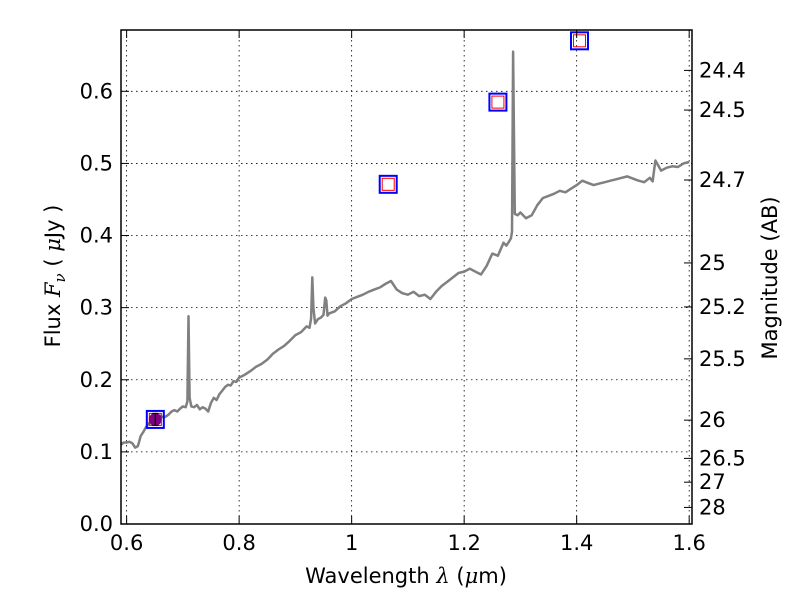  I want to click on x-tick-label: 0.6, so click(126, 543).